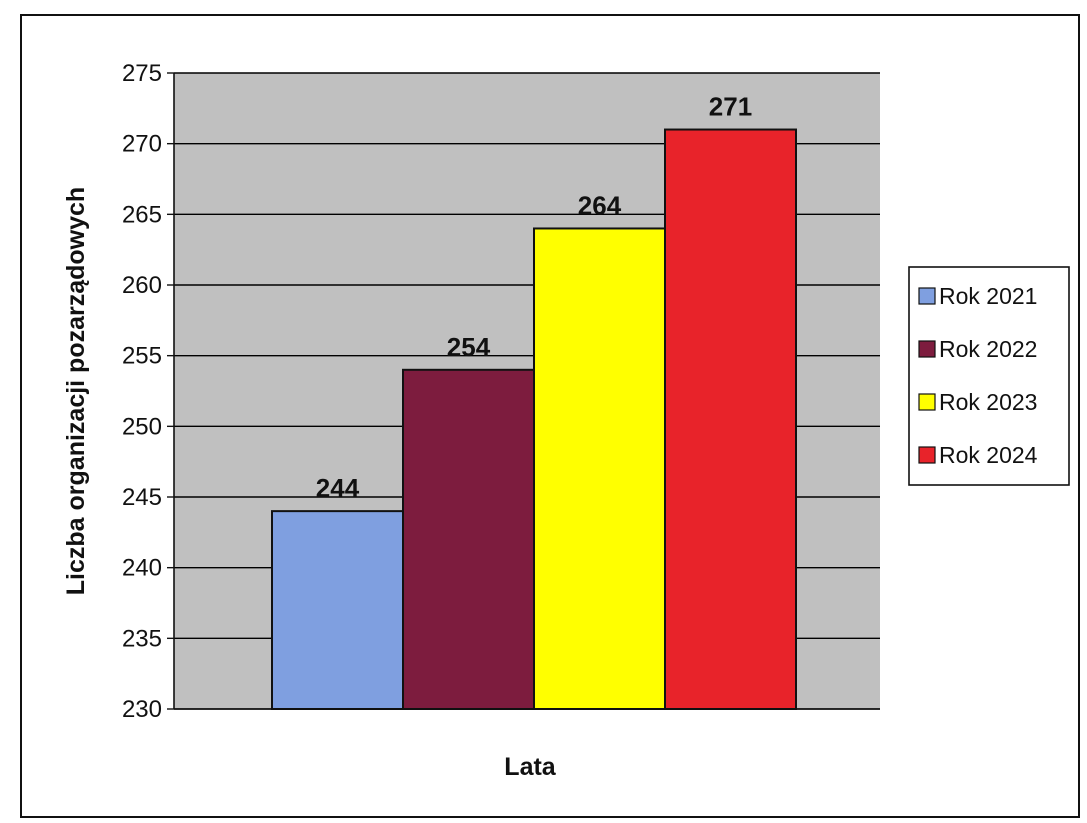  What do you see at coordinates (927, 402) in the screenshot?
I see `legend-swatch-rok-2023` at bounding box center [927, 402].